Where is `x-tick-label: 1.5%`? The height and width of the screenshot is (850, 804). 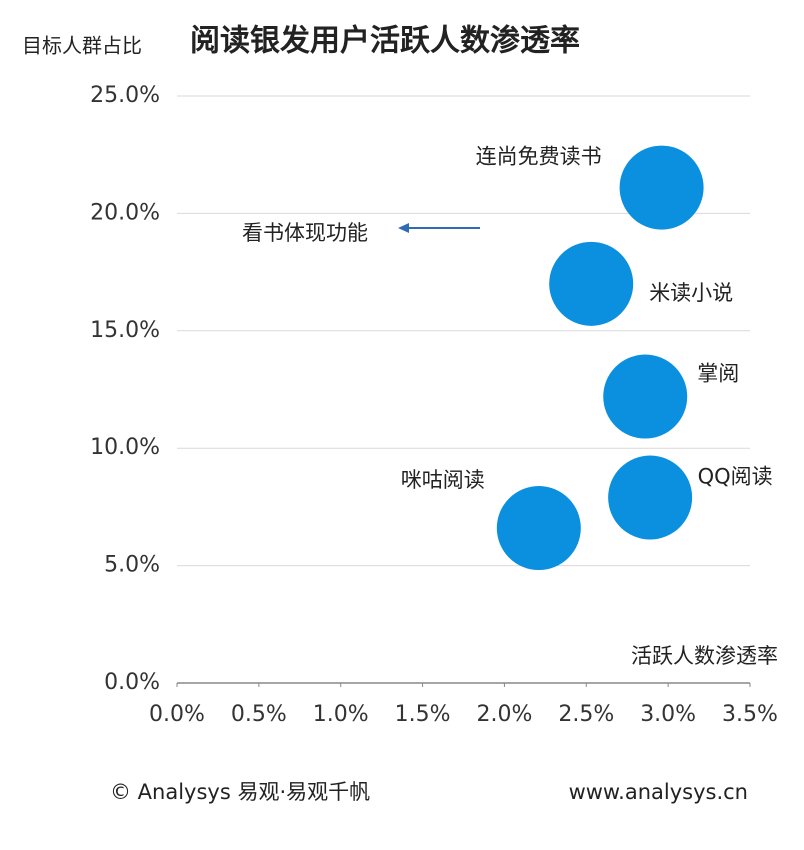
x-tick-label: 1.5% is located at coordinates (423, 714).